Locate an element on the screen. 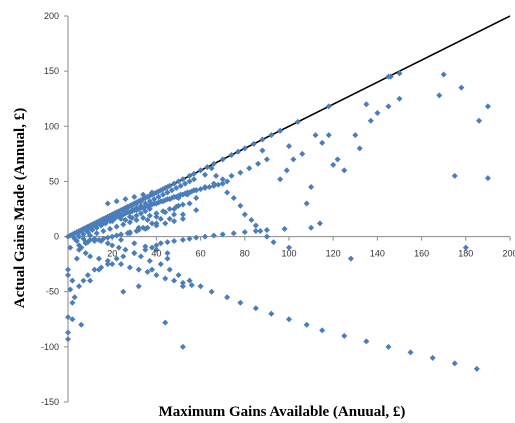  y-tick-label: -150 is located at coordinates (50, 402).